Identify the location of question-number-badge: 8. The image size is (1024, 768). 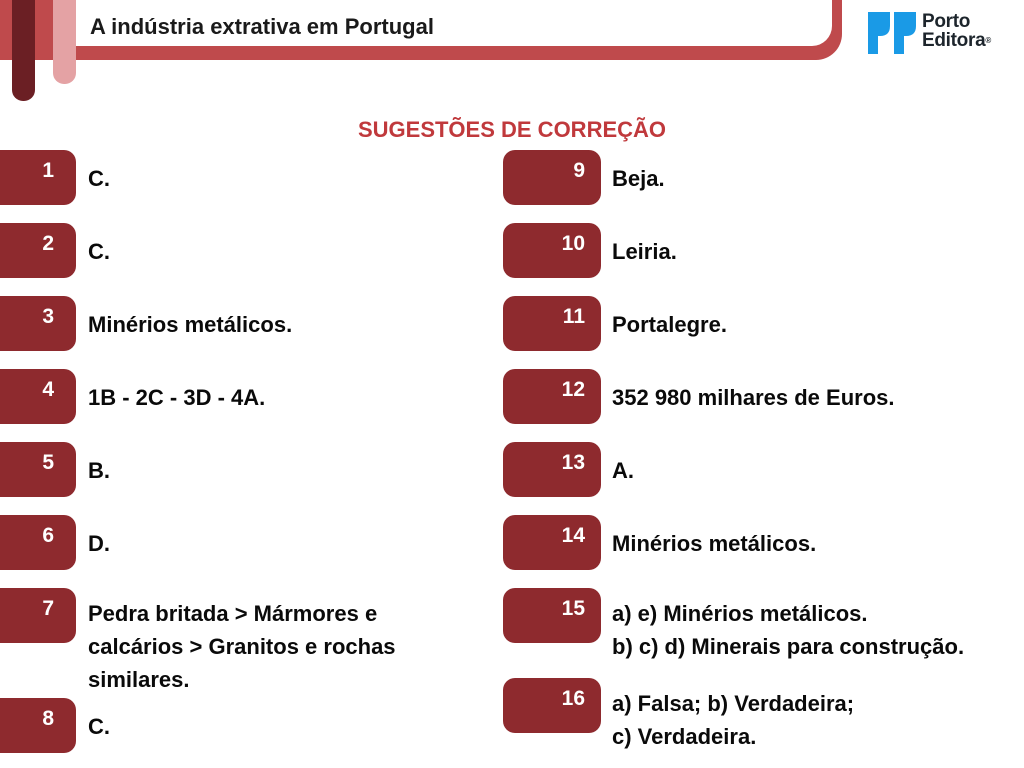
(38, 725).